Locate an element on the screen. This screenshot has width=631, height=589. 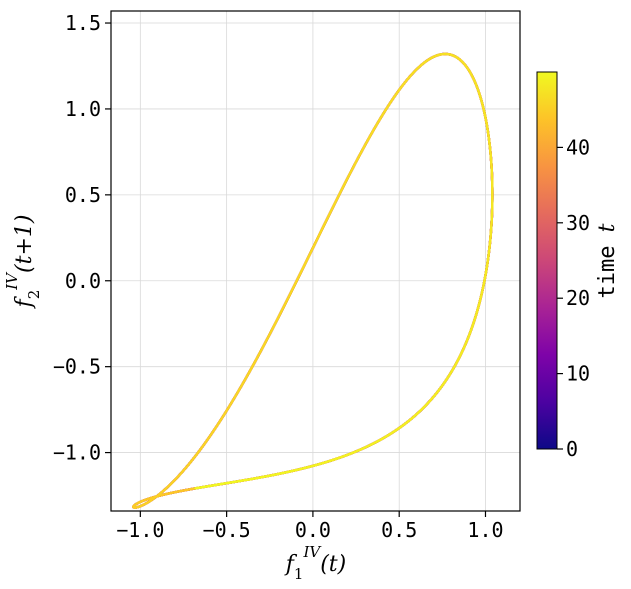
y-tick-label: 0.0 is located at coordinates (83, 281).